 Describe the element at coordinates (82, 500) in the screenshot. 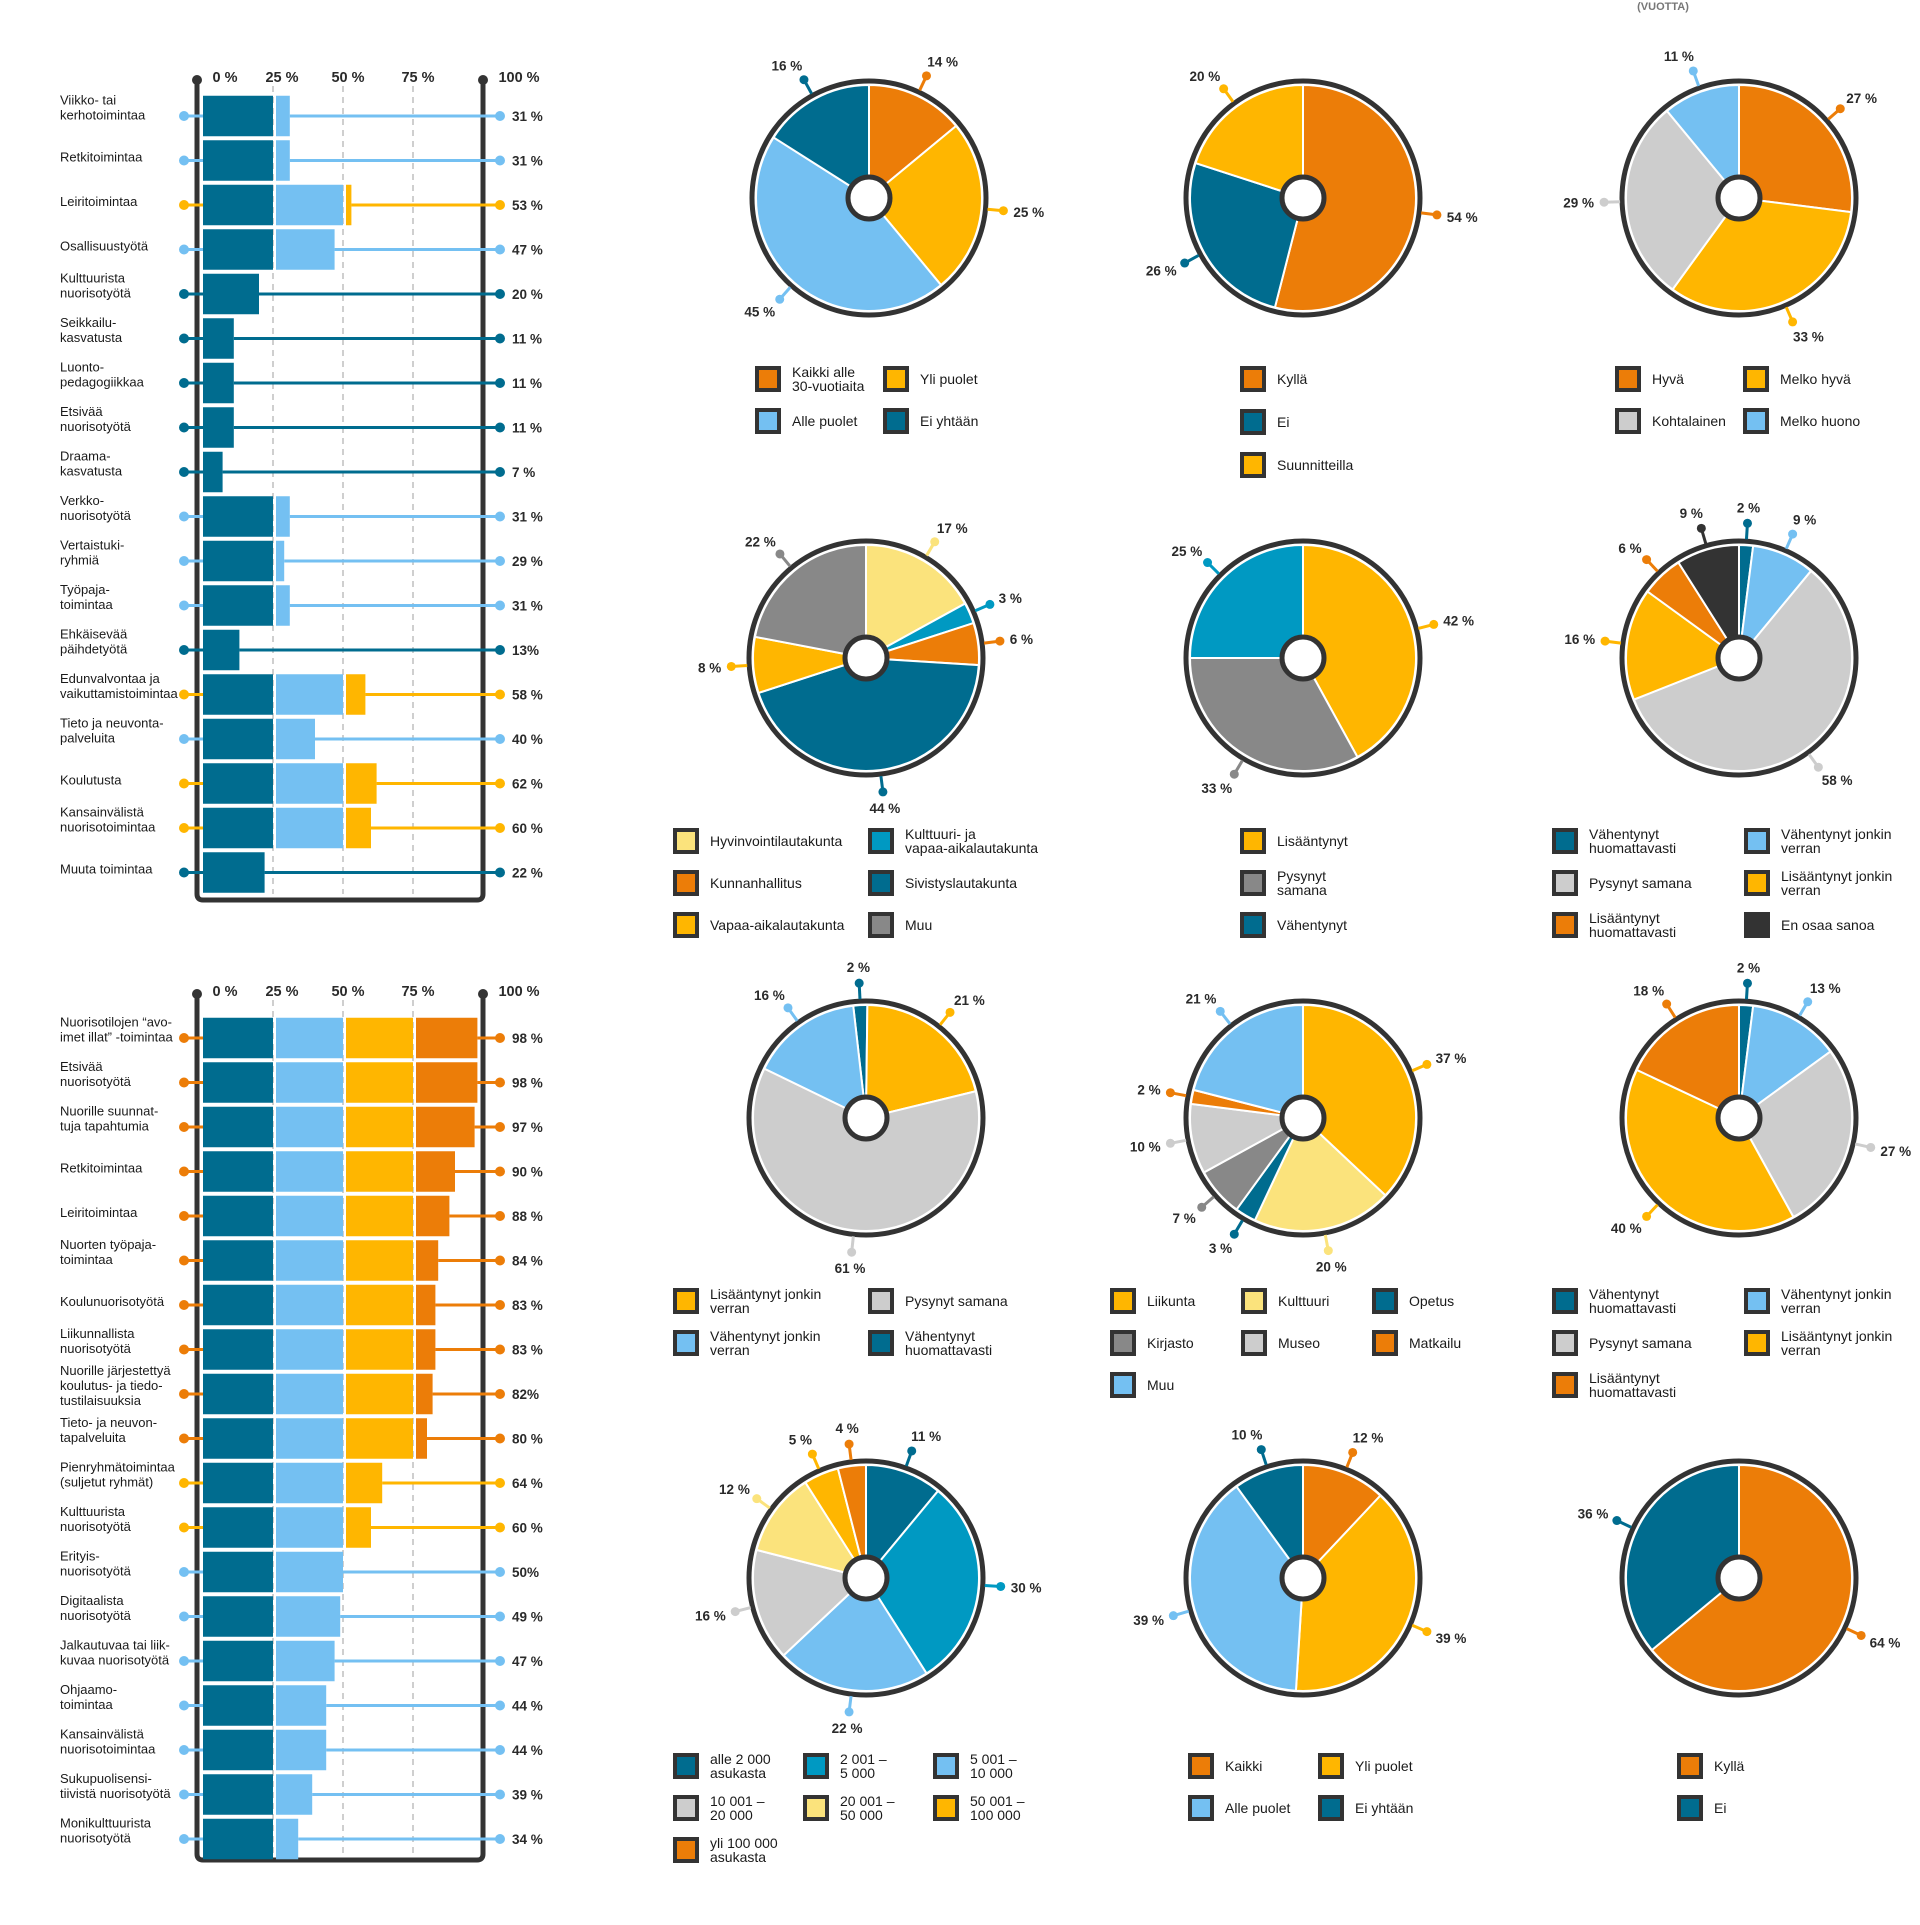

I see `bar-category-label: Verkko-` at that location.